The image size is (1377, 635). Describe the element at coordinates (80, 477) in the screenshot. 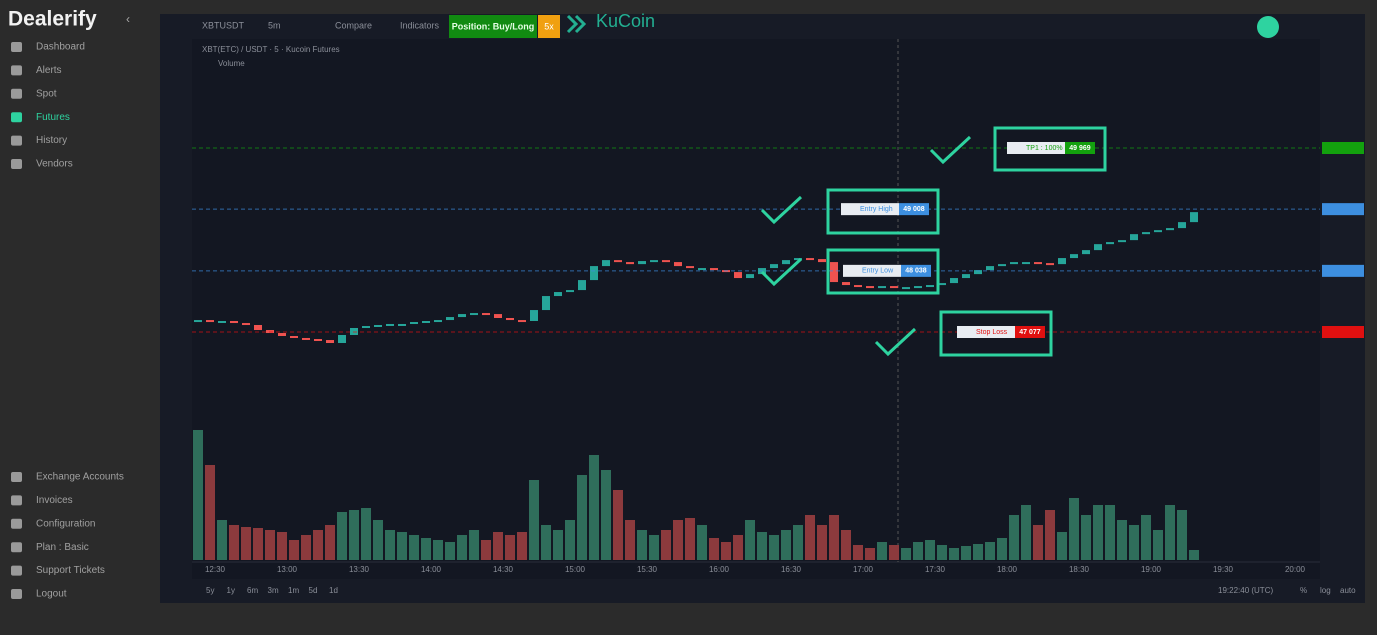

I see `nav-item: Exchange Accounts` at that location.